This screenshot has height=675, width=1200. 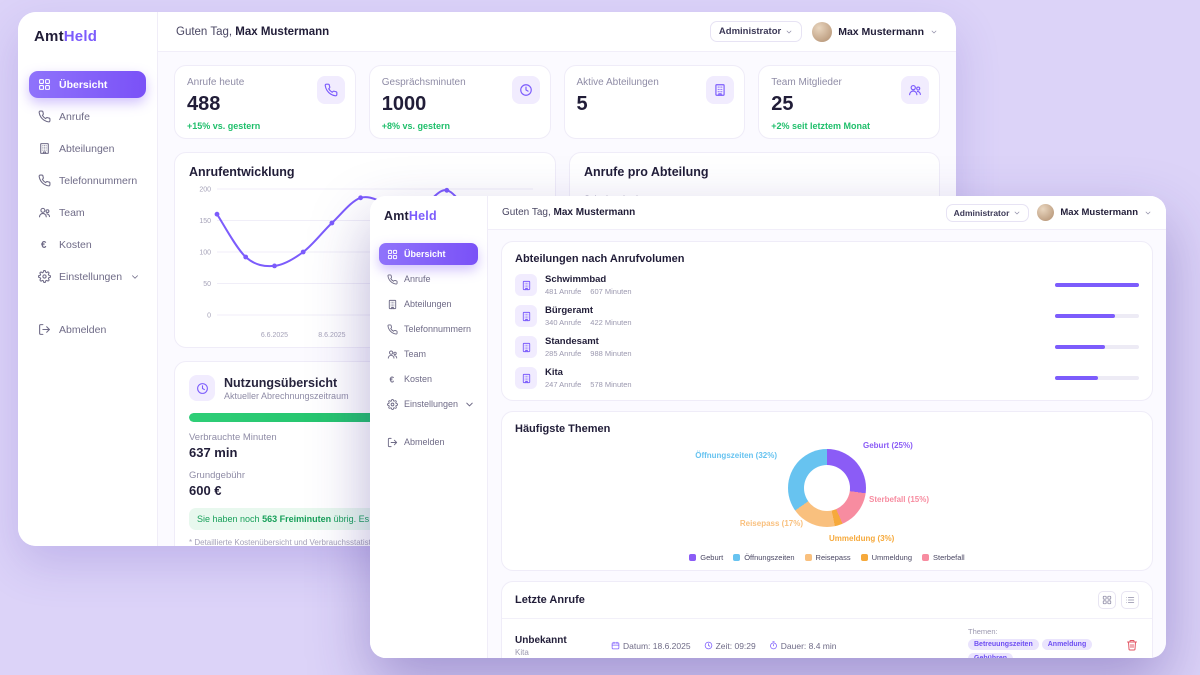 I want to click on sidebar-item-label: Einstellungen, so click(x=431, y=404).